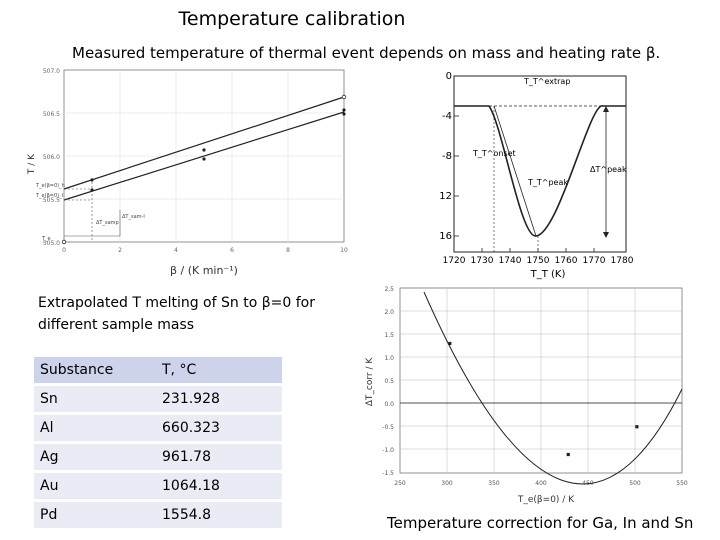 This screenshot has width=720, height=540. Describe the element at coordinates (95, 486) in the screenshot. I see `table-cell-substance: Au` at that location.